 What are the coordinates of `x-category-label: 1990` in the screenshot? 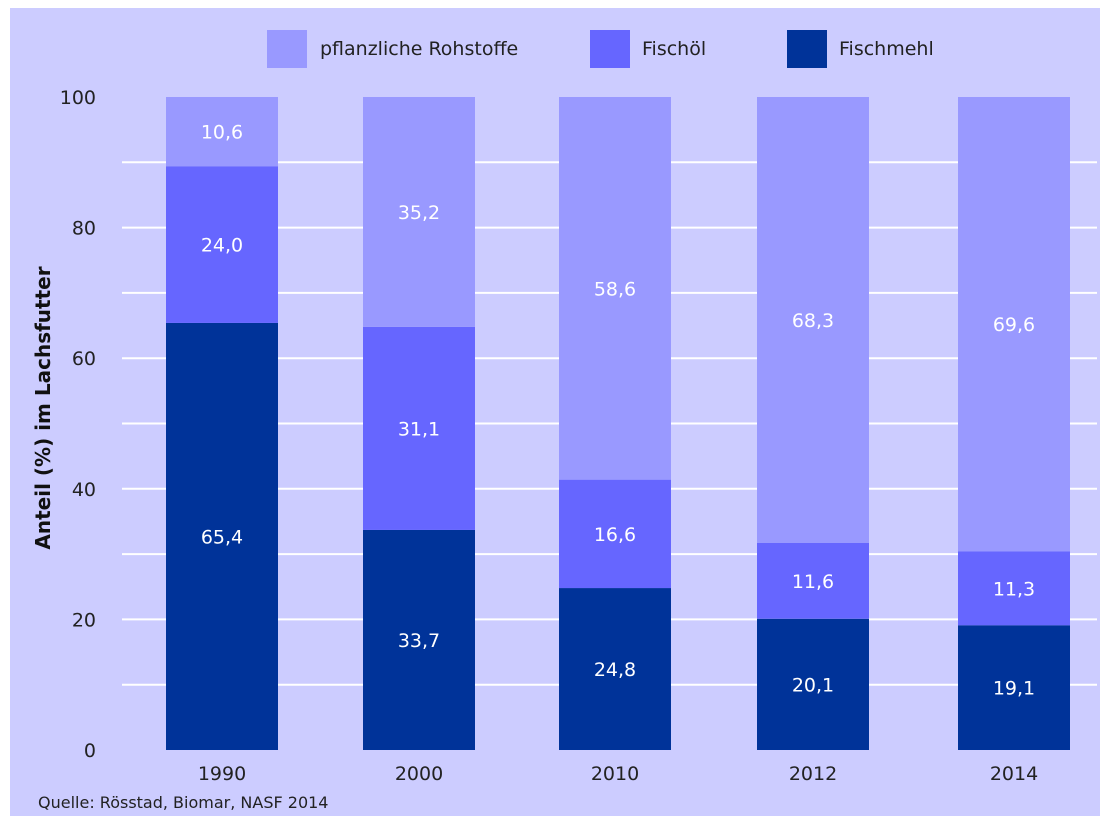 It's located at (222, 774).